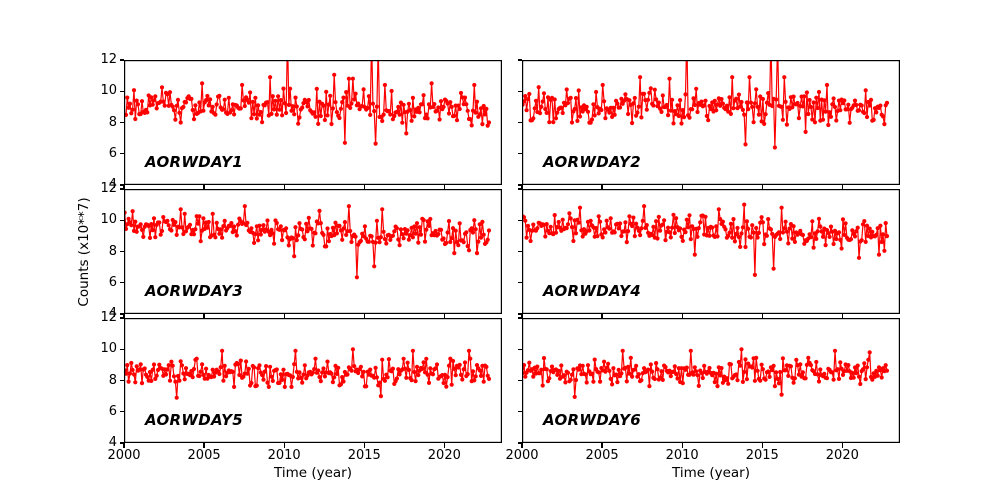  I want to click on x-tick-label: 2015, so click(364, 455).